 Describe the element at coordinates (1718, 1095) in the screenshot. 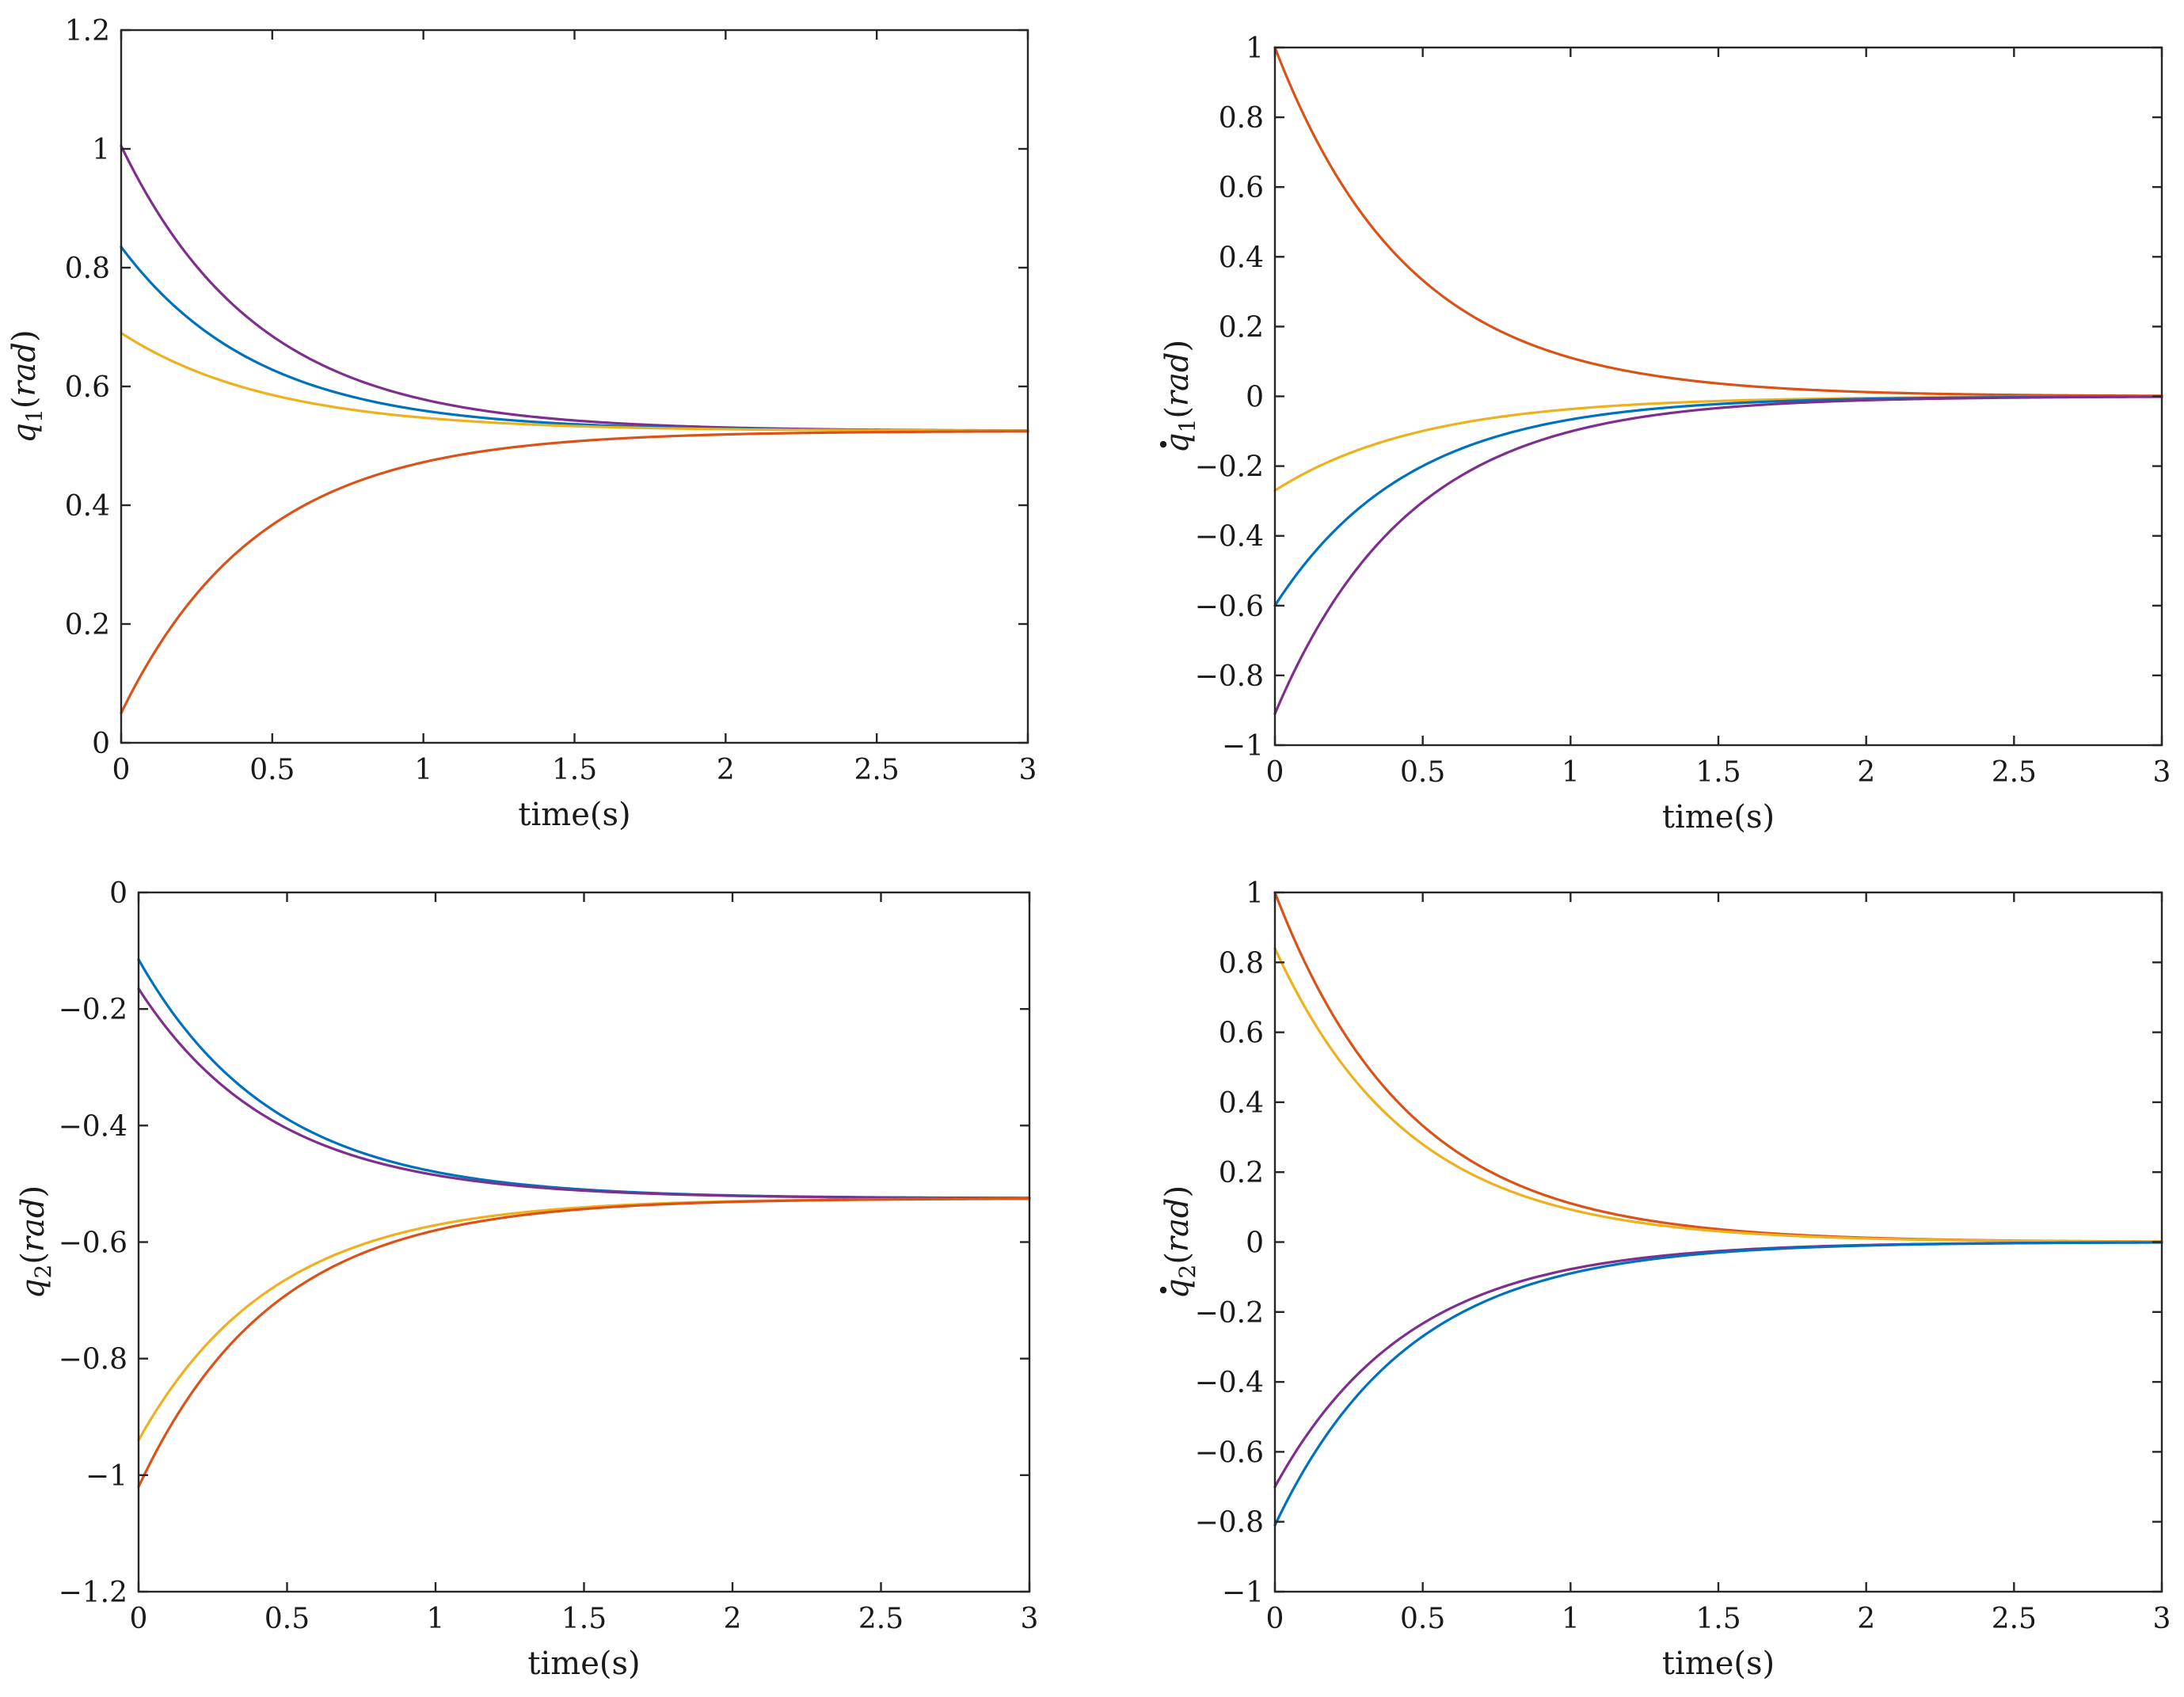

I see `series-line-qd2-yellow` at that location.